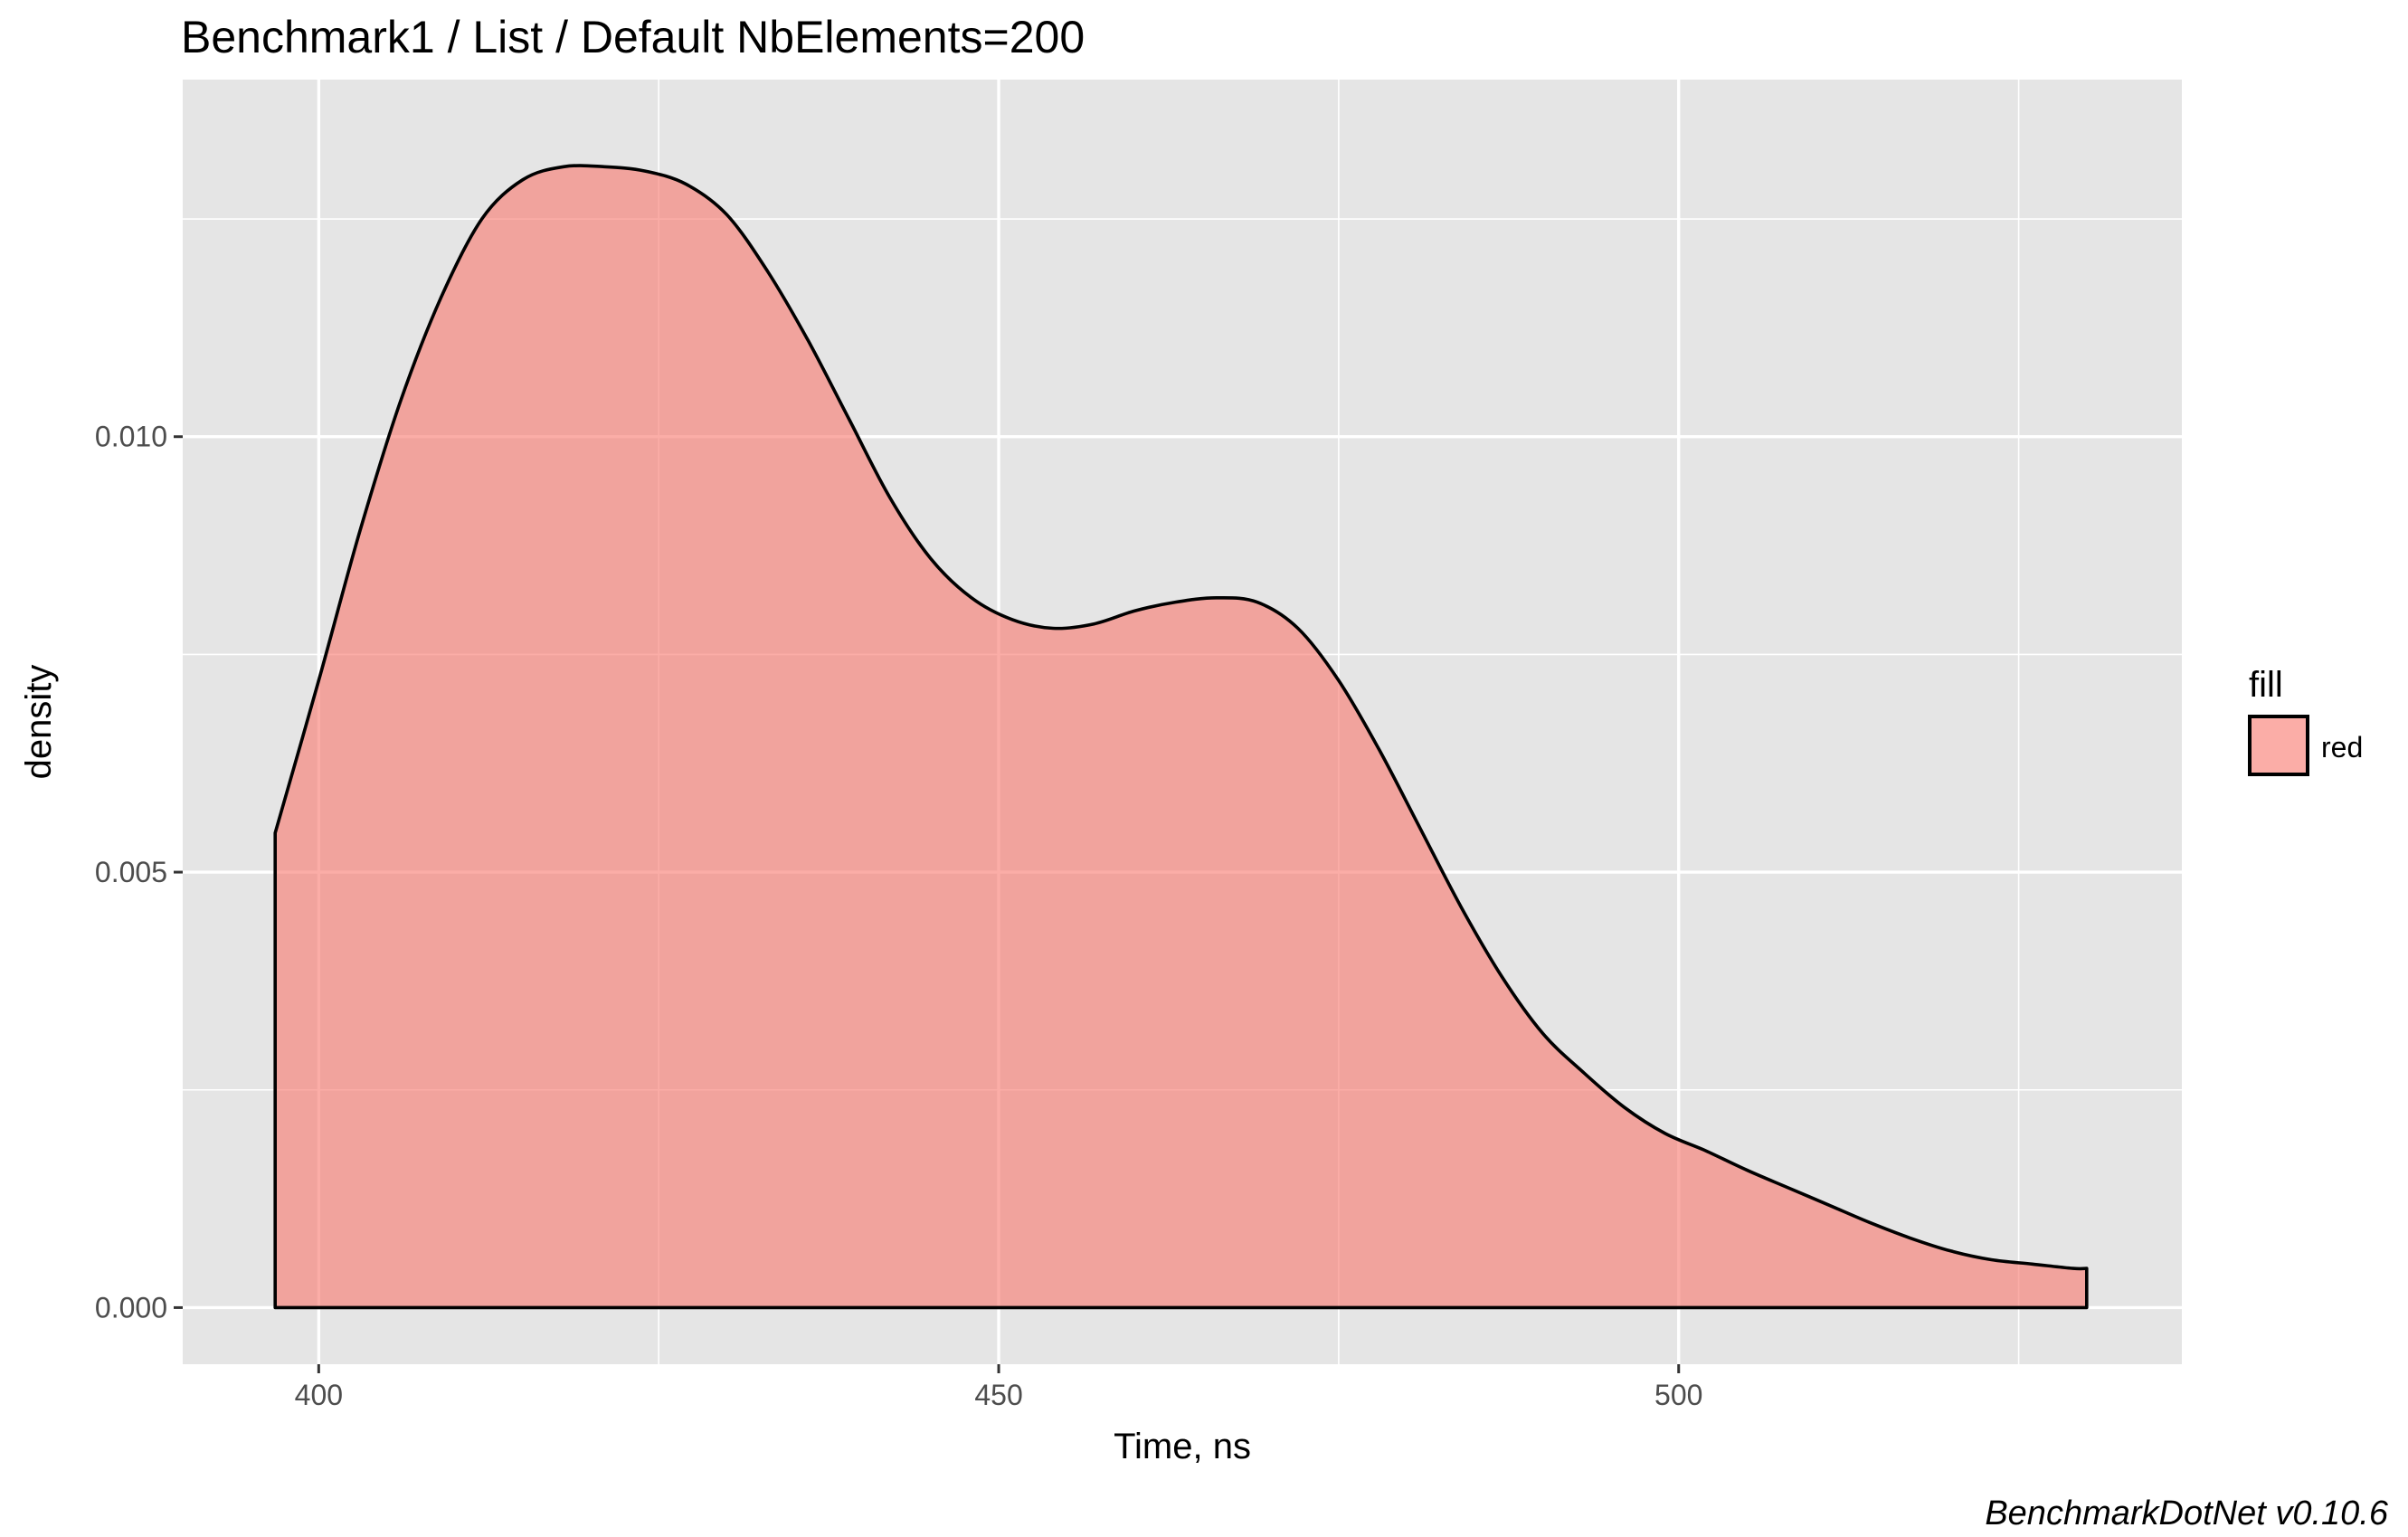  Describe the element at coordinates (319, 1395) in the screenshot. I see `x-tick-label: 400` at that location.